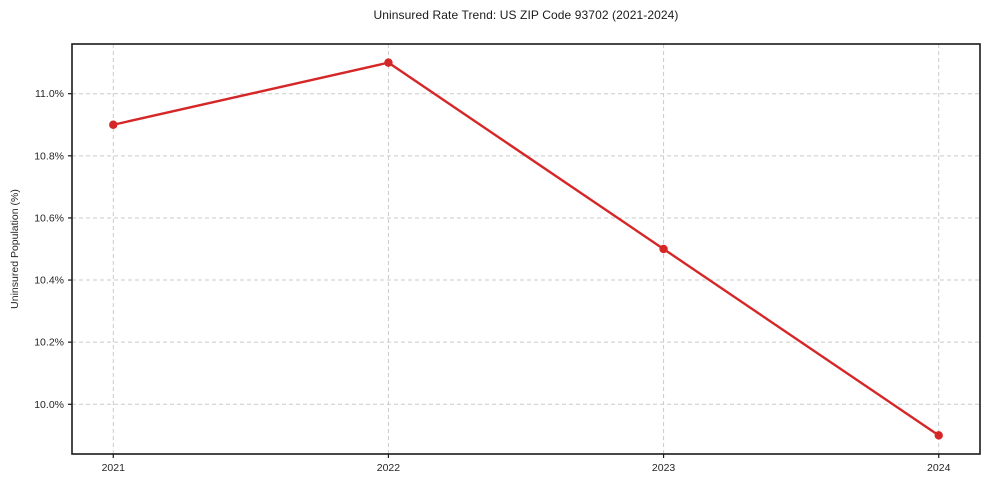 The width and height of the screenshot is (989, 490). I want to click on x-tick-label: 2024, so click(939, 468).